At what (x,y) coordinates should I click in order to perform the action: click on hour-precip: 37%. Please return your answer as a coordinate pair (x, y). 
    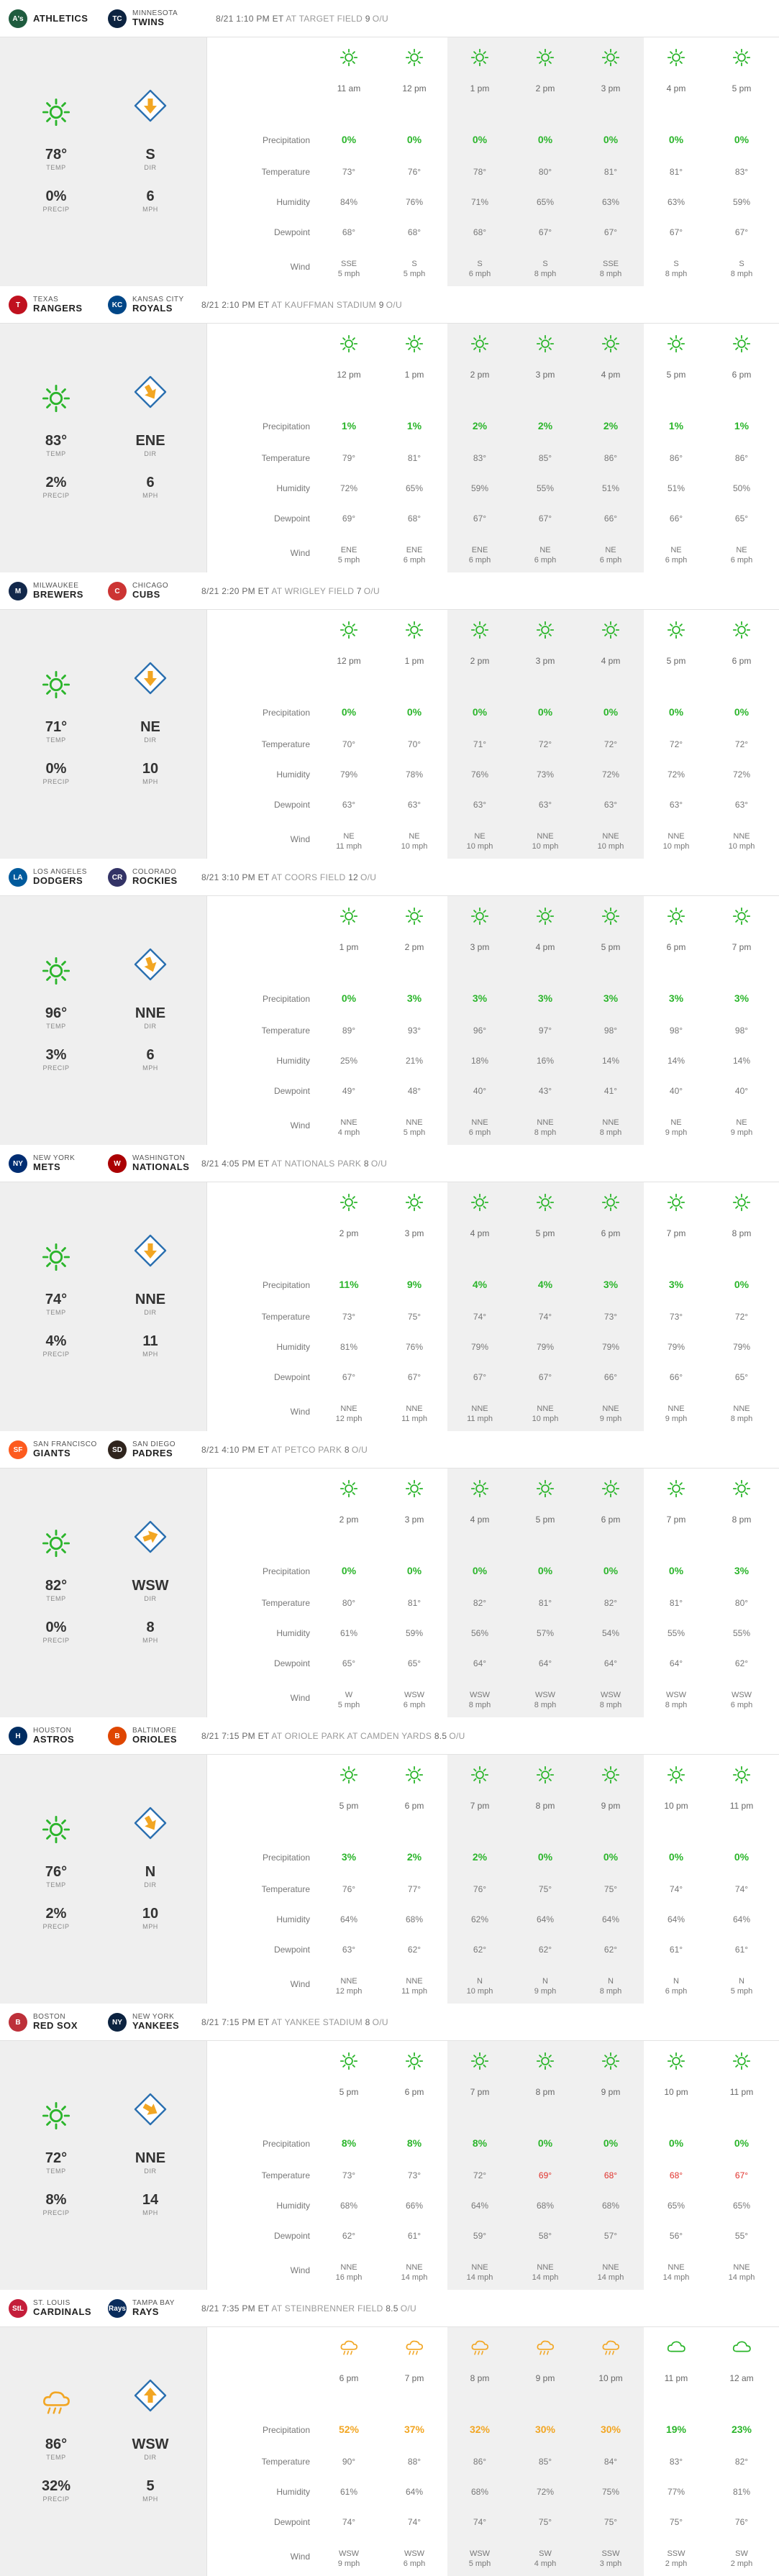
    Looking at the image, I should click on (414, 2429).